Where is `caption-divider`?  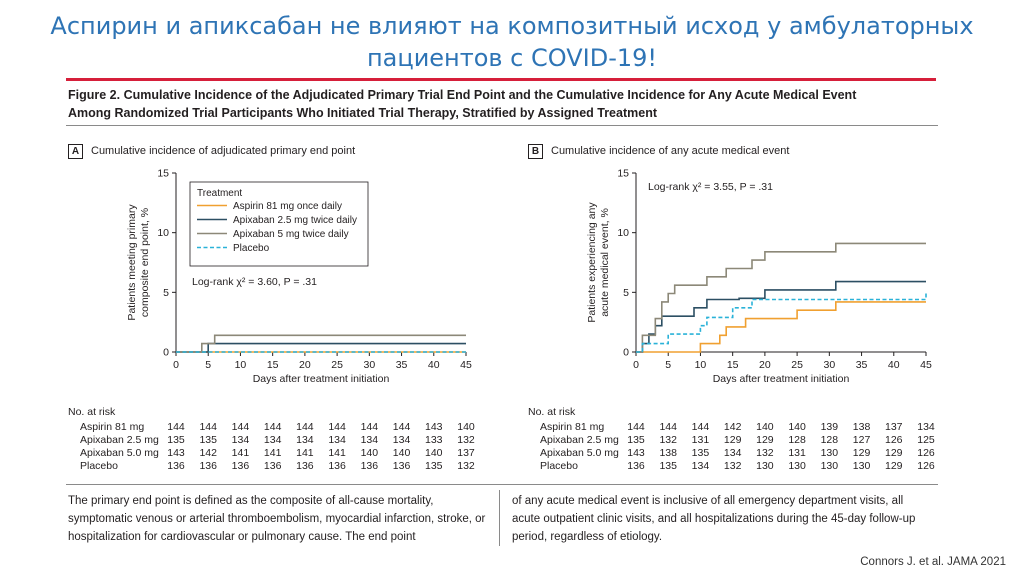 caption-divider is located at coordinates (499, 518).